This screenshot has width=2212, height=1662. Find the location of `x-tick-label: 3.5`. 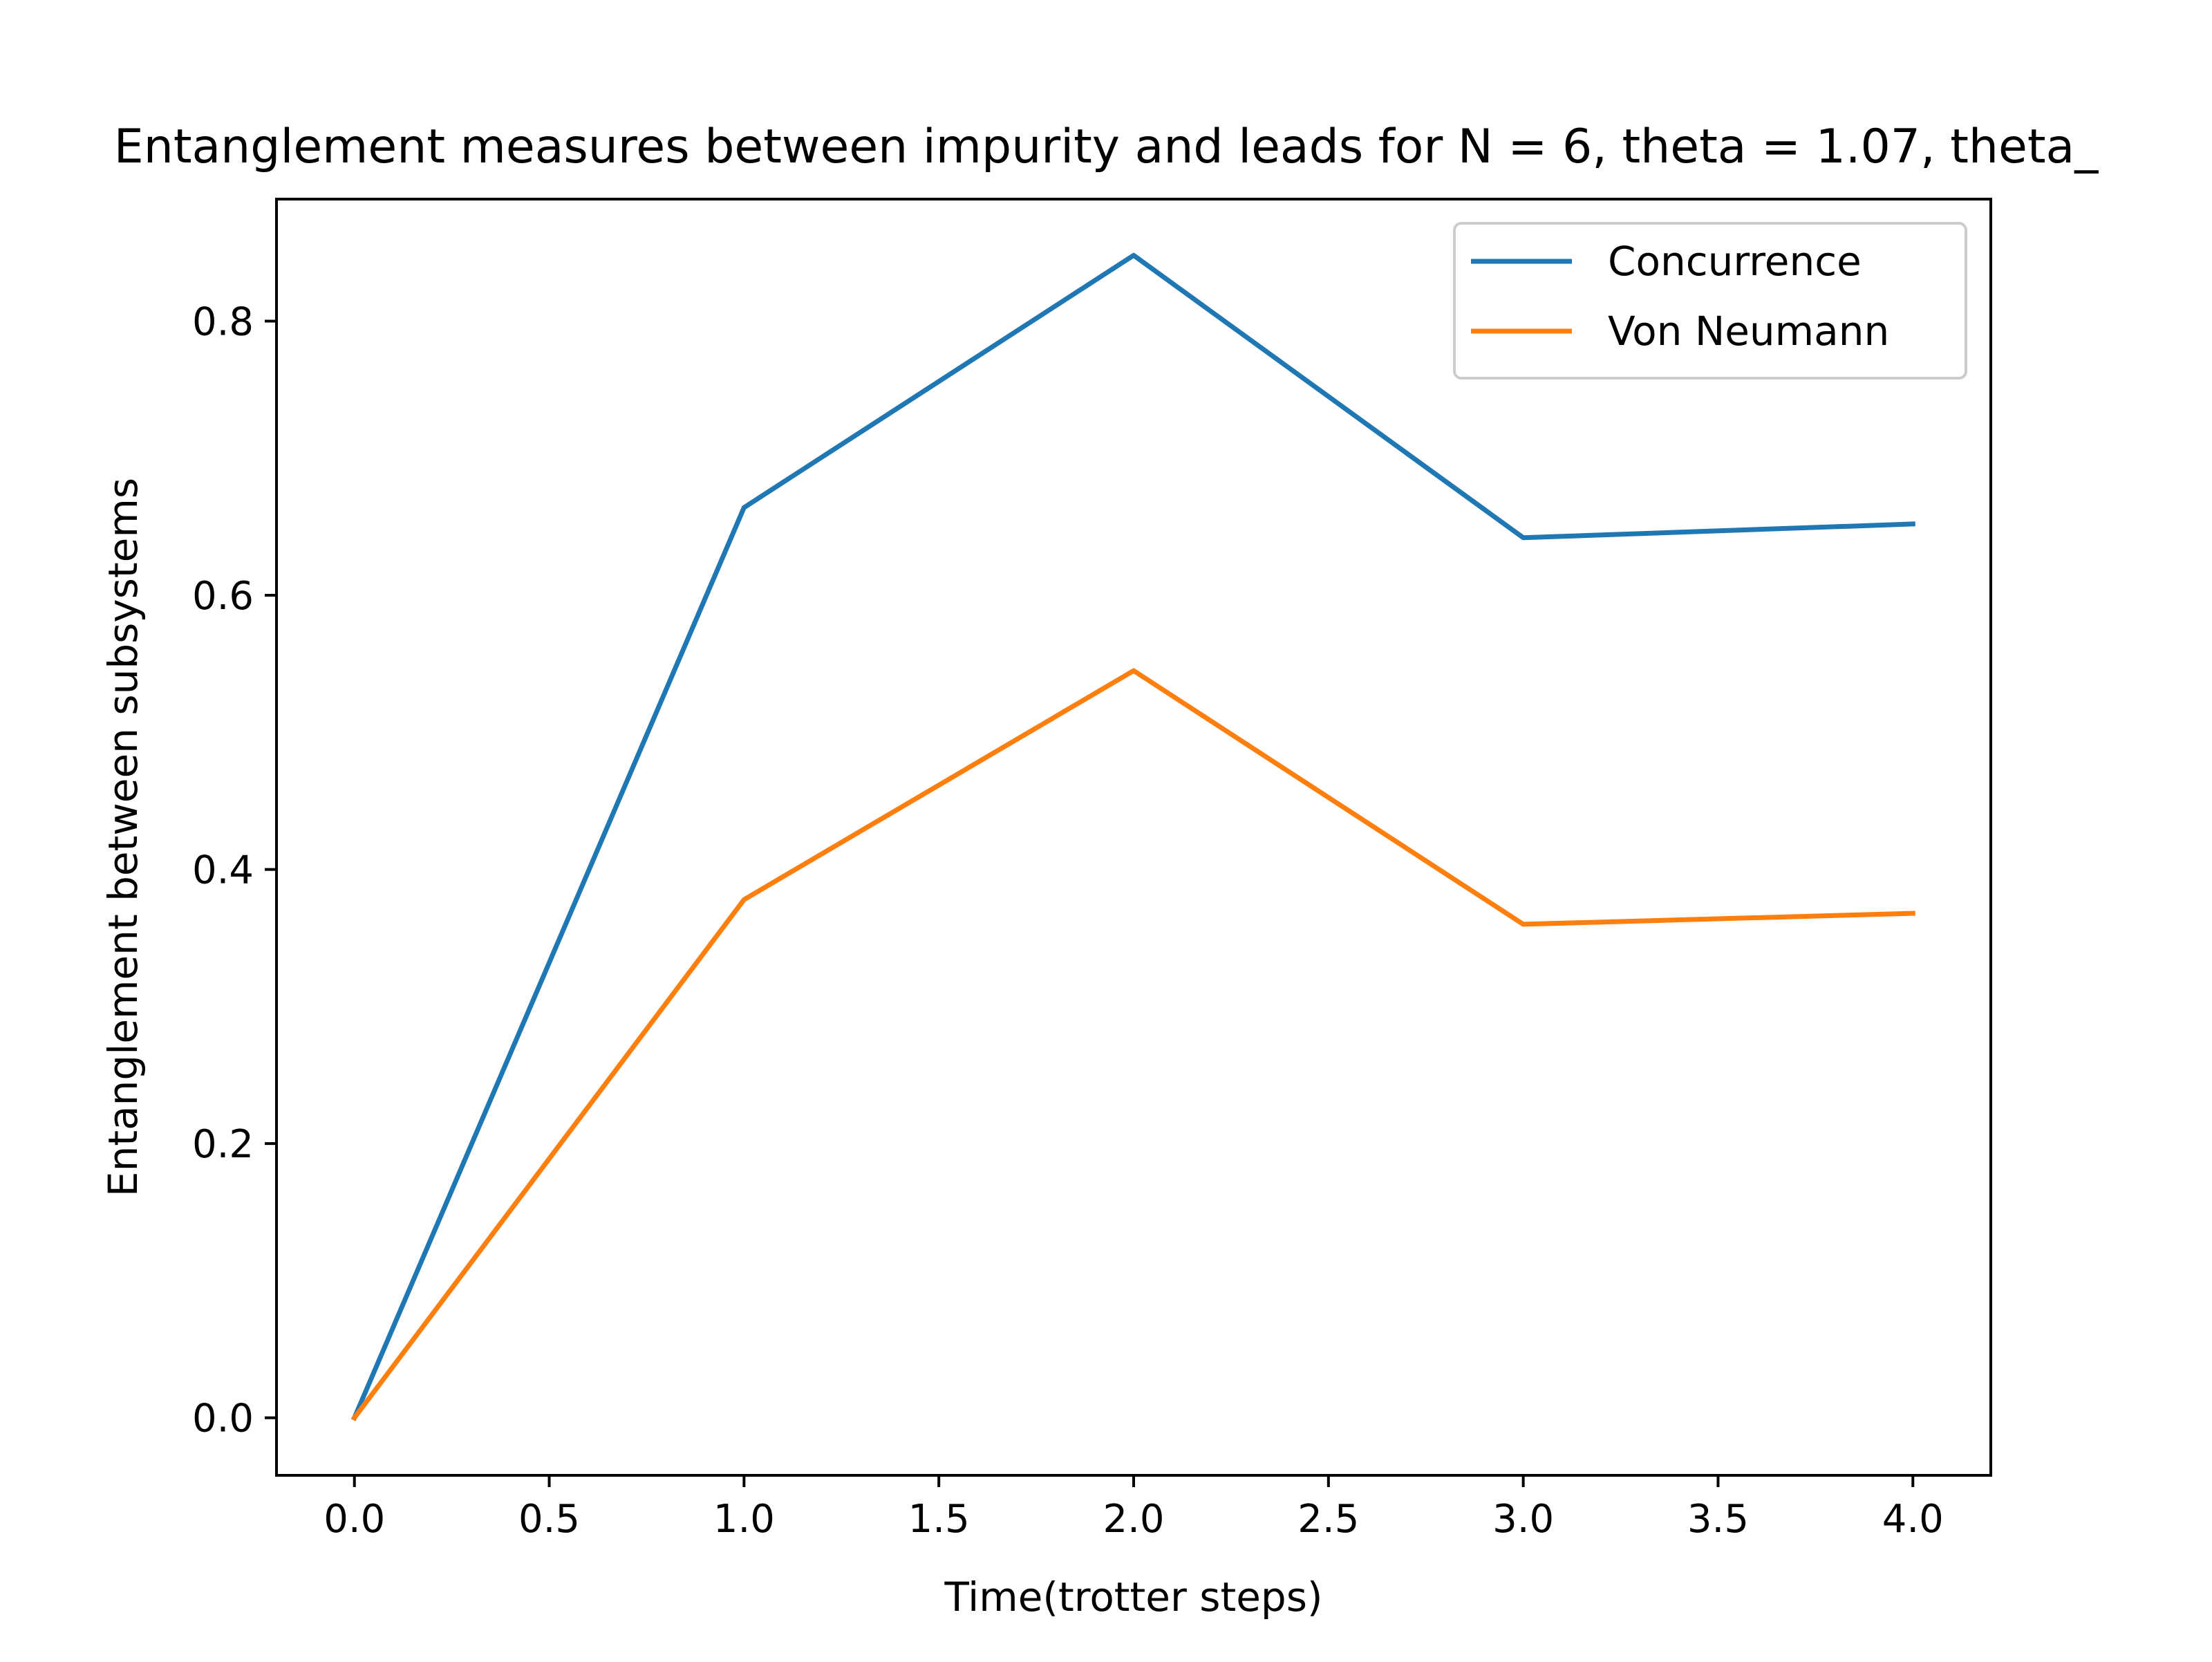

x-tick-label: 3.5 is located at coordinates (1718, 1519).